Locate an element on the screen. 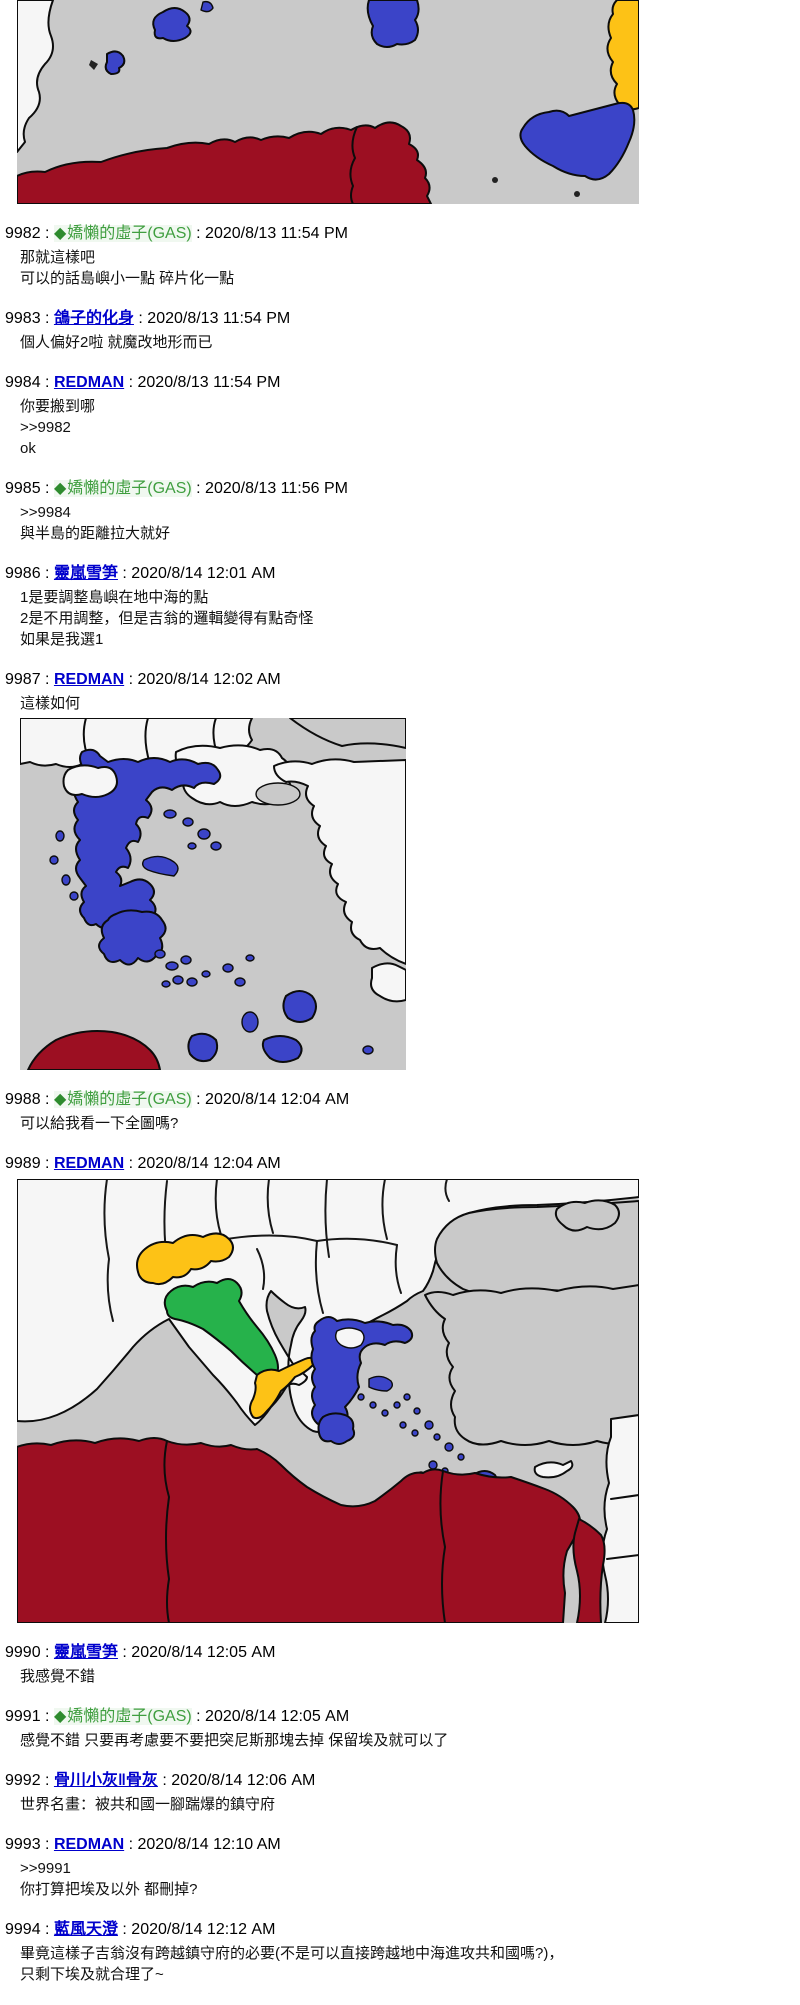 This screenshot has width=800, height=2005. post-text-line: 畢竟這樣子吉翁沒有跨越鎮守府的必要(不是可以直接跨越地中海進攻共和國嗎?)， is located at coordinates (292, 1953).